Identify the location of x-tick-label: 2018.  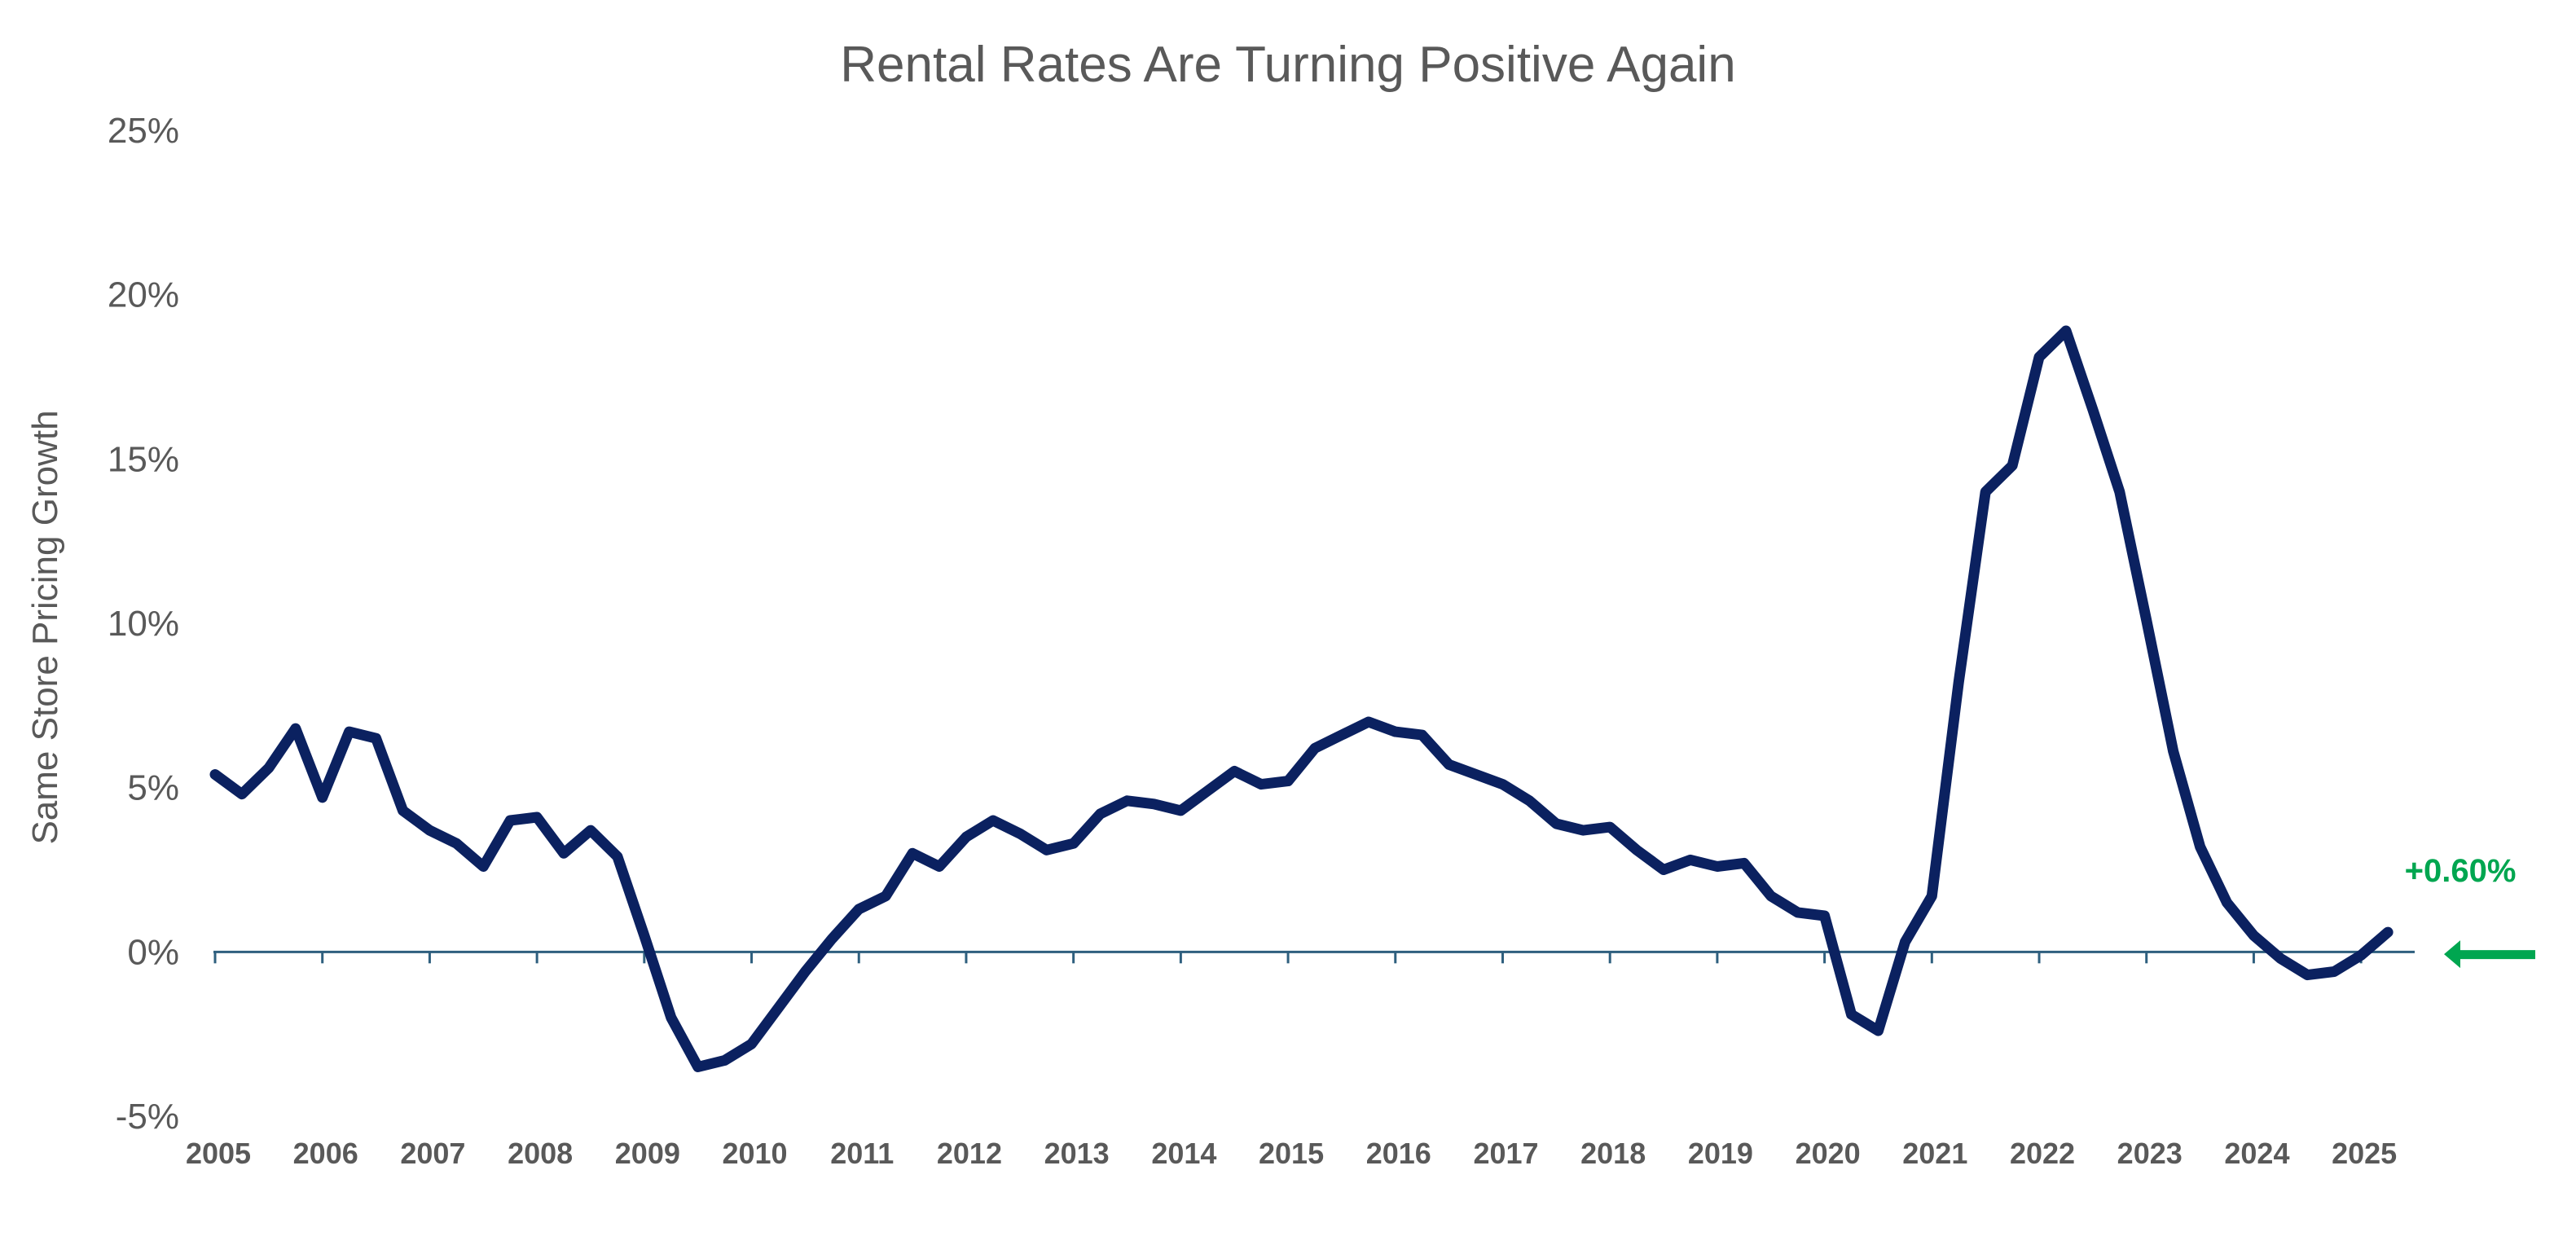
(1613, 1153).